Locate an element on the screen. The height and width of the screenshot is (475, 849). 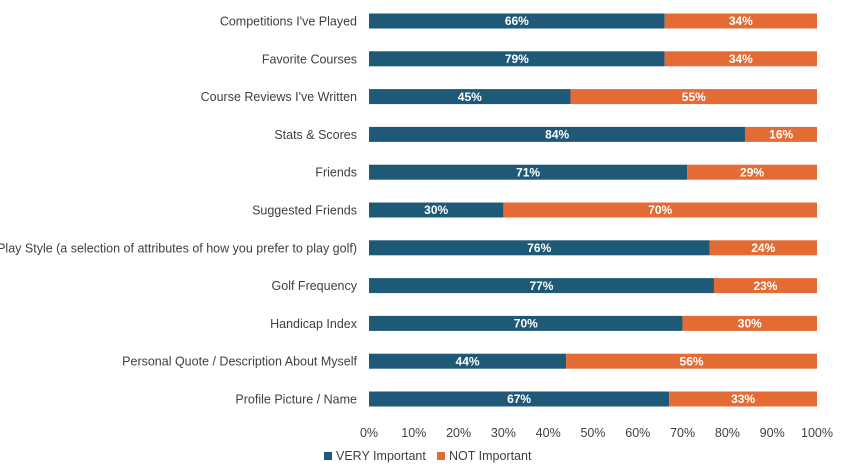
data-label: 24% is located at coordinates (763, 248).